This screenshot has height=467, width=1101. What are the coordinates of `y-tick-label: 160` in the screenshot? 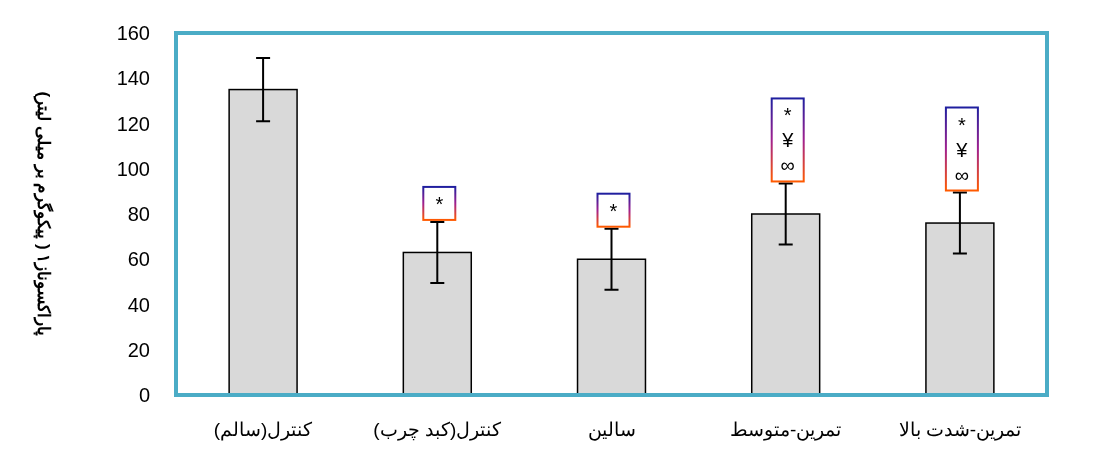 It's located at (133, 33).